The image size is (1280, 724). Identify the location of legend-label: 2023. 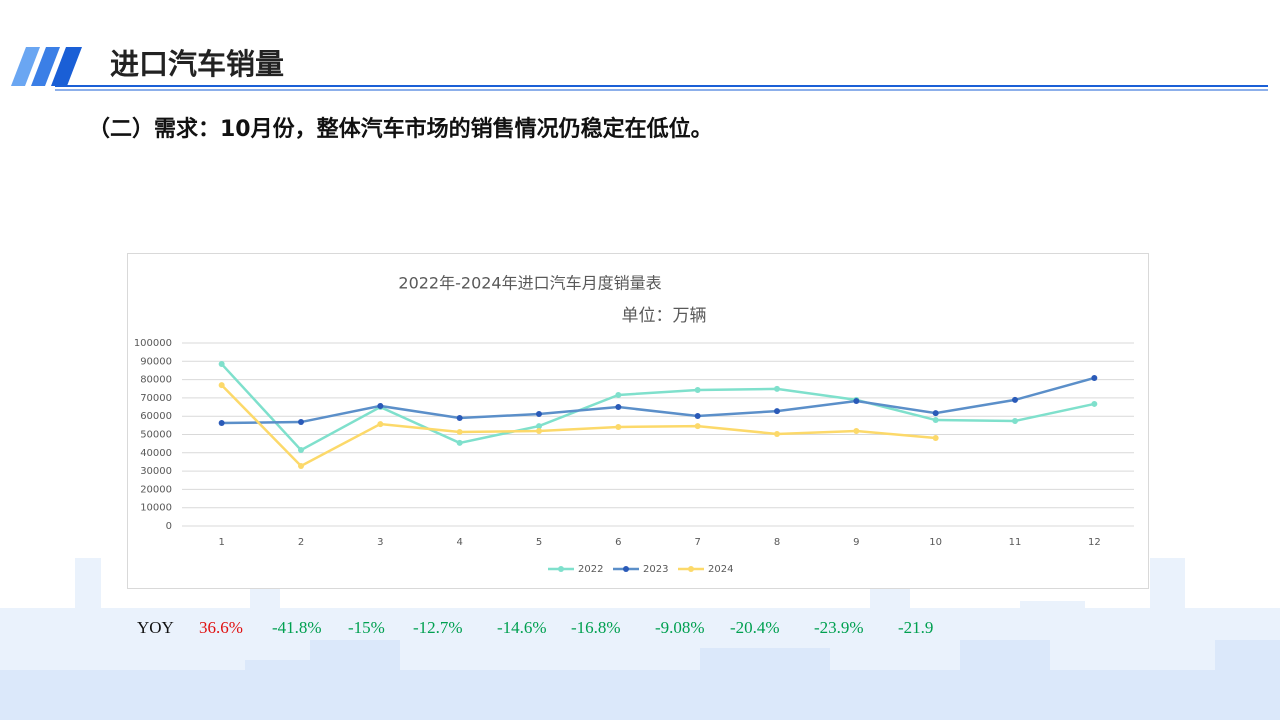
(655, 569).